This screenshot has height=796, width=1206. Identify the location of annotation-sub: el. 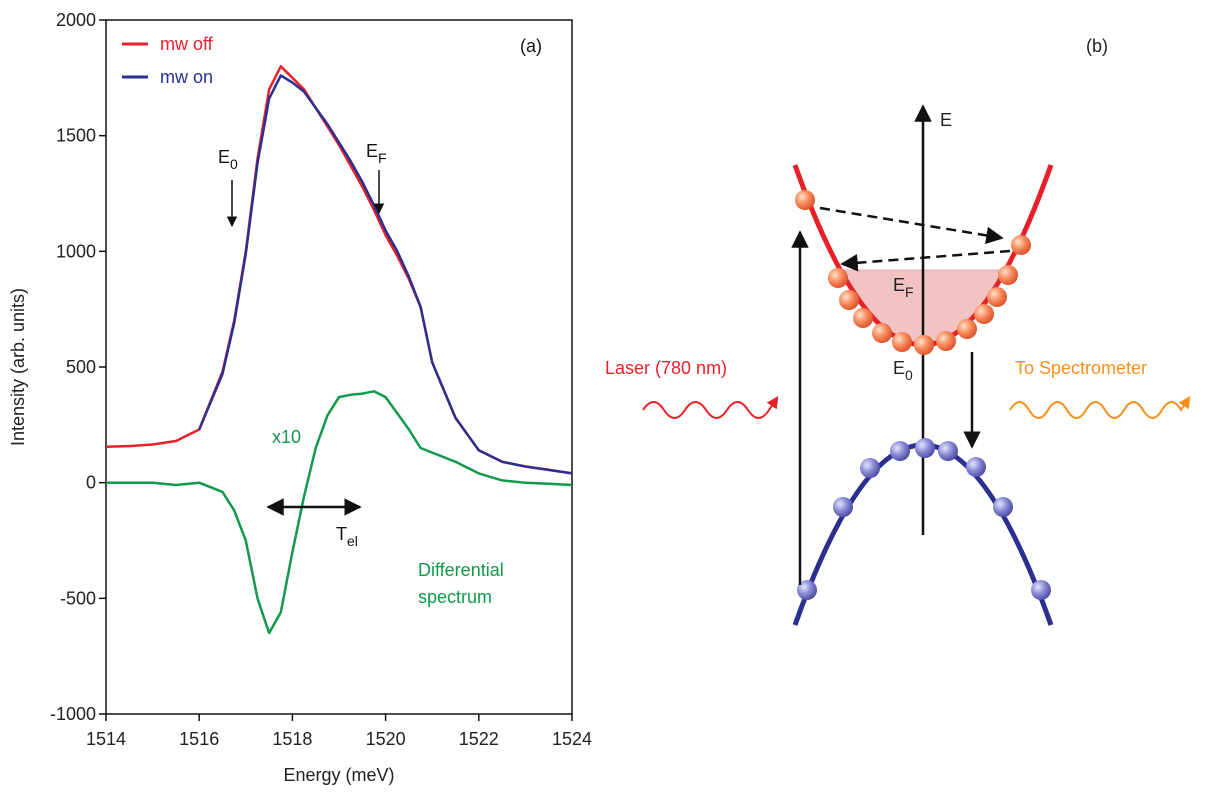
(352, 541).